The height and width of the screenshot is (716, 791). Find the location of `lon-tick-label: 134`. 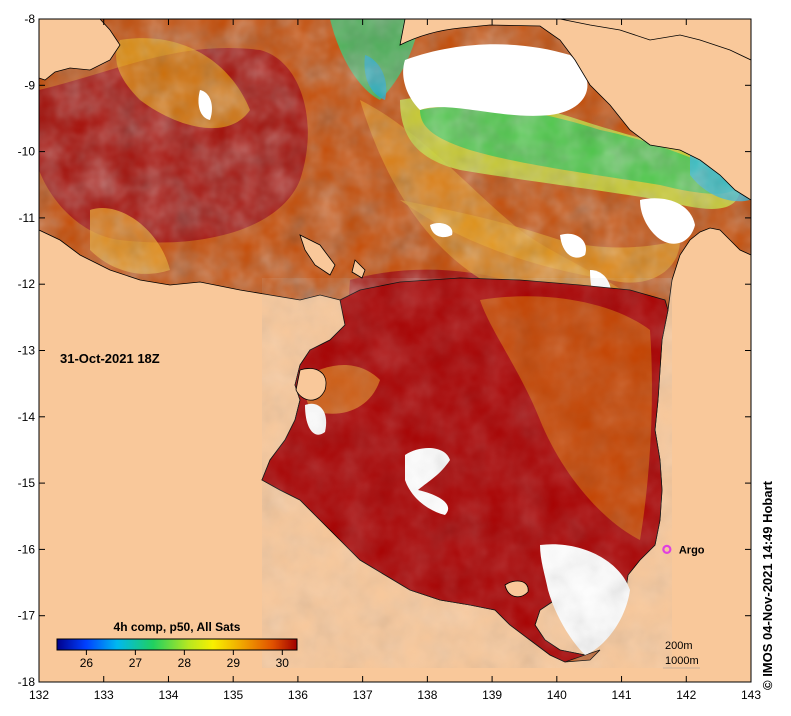

lon-tick-label: 134 is located at coordinates (168, 695).